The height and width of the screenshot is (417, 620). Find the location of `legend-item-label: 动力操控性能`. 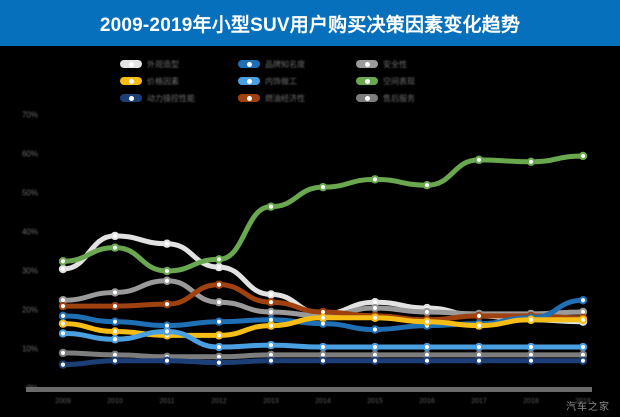

legend-item-label: 动力操控性能 is located at coordinates (171, 98).